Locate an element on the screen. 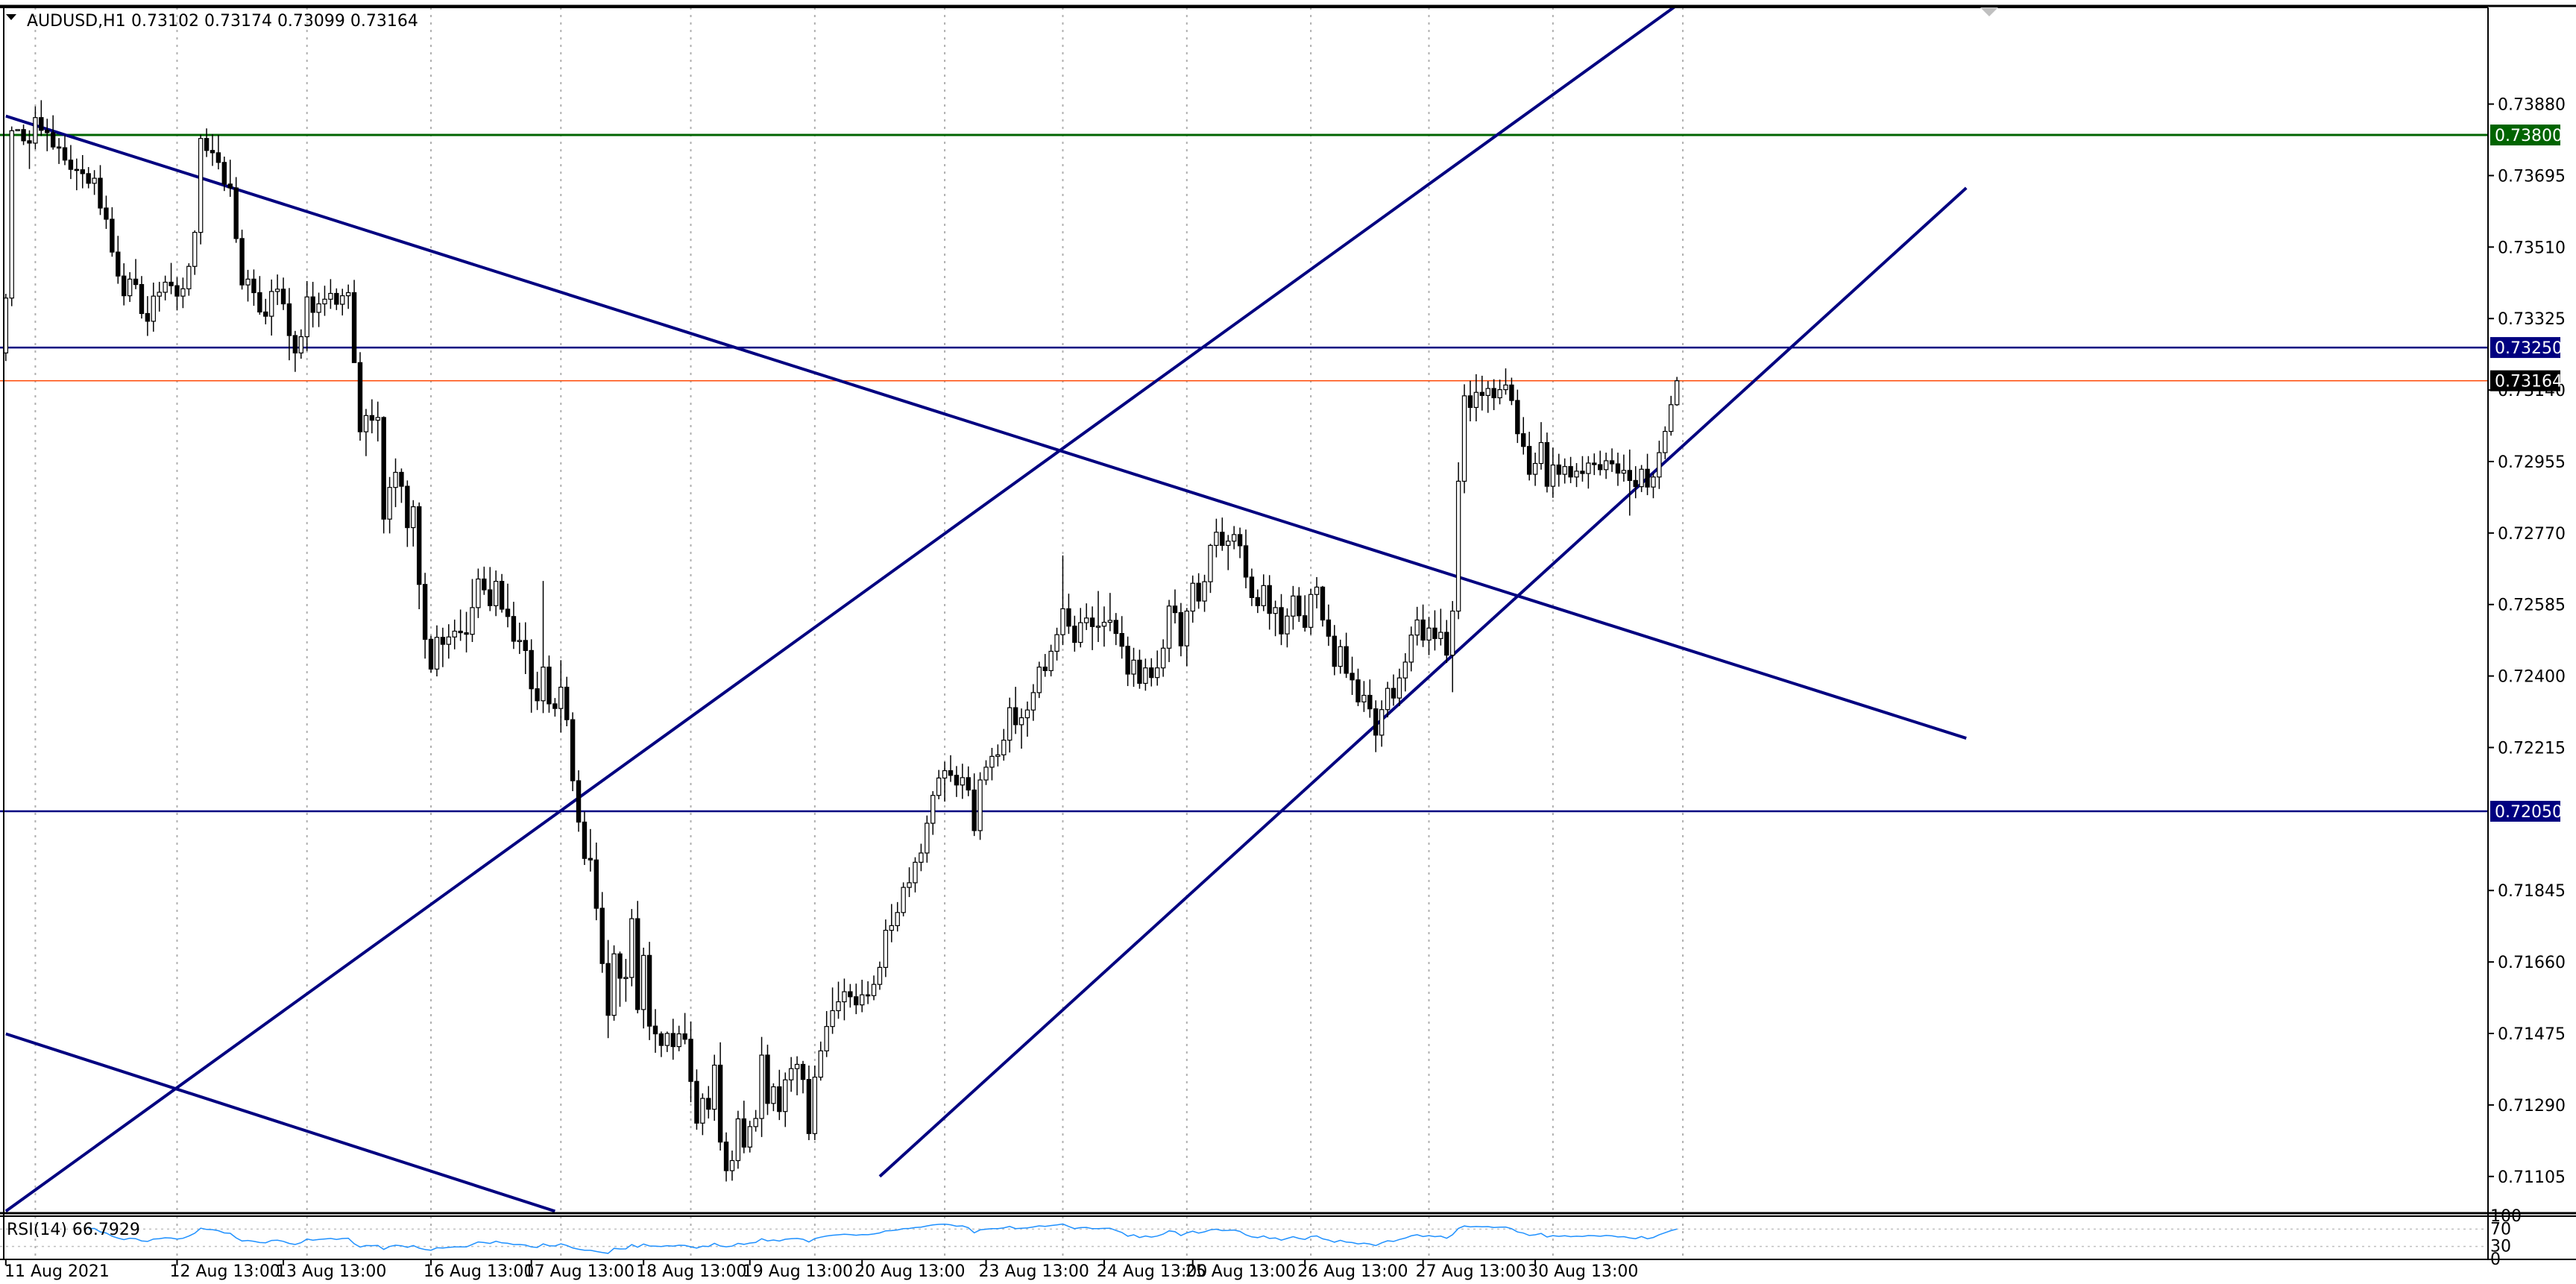 The height and width of the screenshot is (1284, 2576). rsi-scale-label: 0 is located at coordinates (2495, 1259).